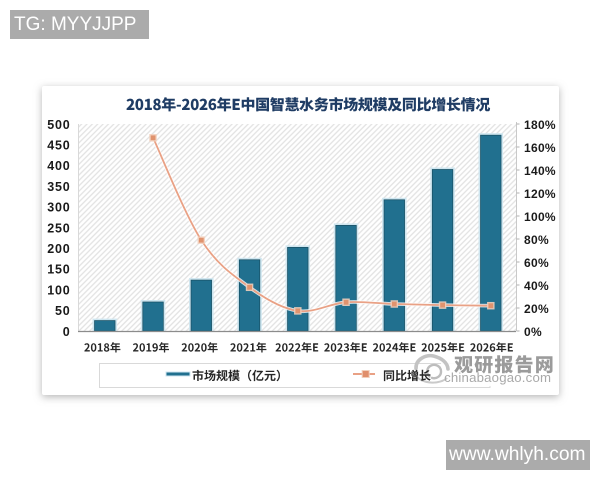  Describe the element at coordinates (58, 290) in the screenshot. I see `svg-text: 100` at that location.